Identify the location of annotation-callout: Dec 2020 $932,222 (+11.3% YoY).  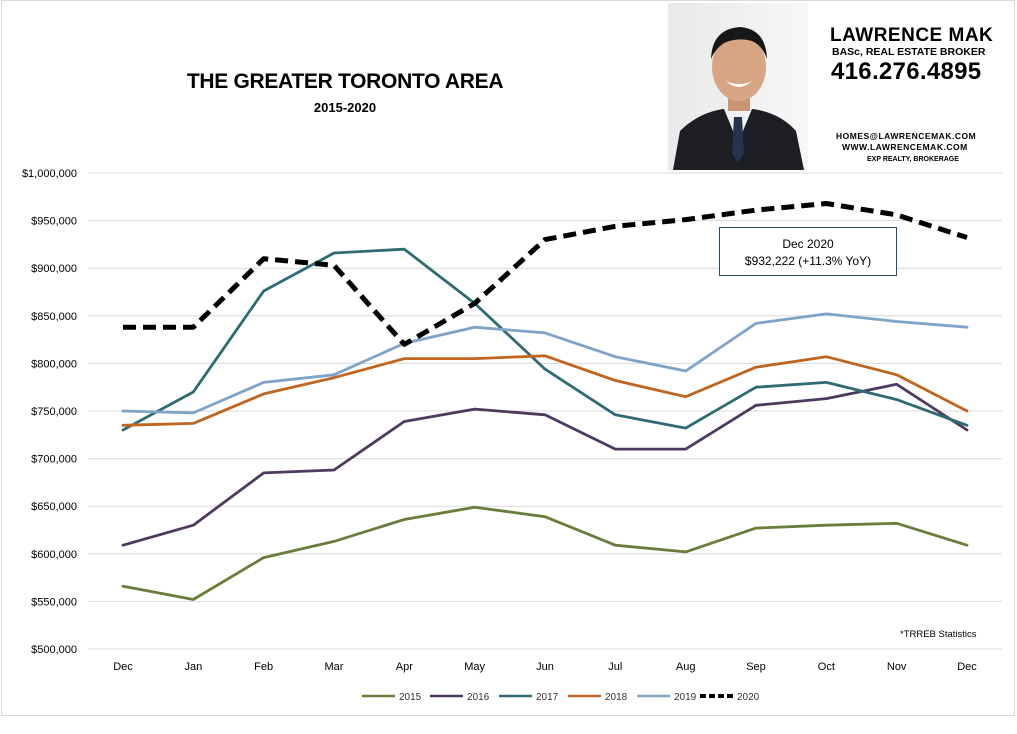
(808, 251).